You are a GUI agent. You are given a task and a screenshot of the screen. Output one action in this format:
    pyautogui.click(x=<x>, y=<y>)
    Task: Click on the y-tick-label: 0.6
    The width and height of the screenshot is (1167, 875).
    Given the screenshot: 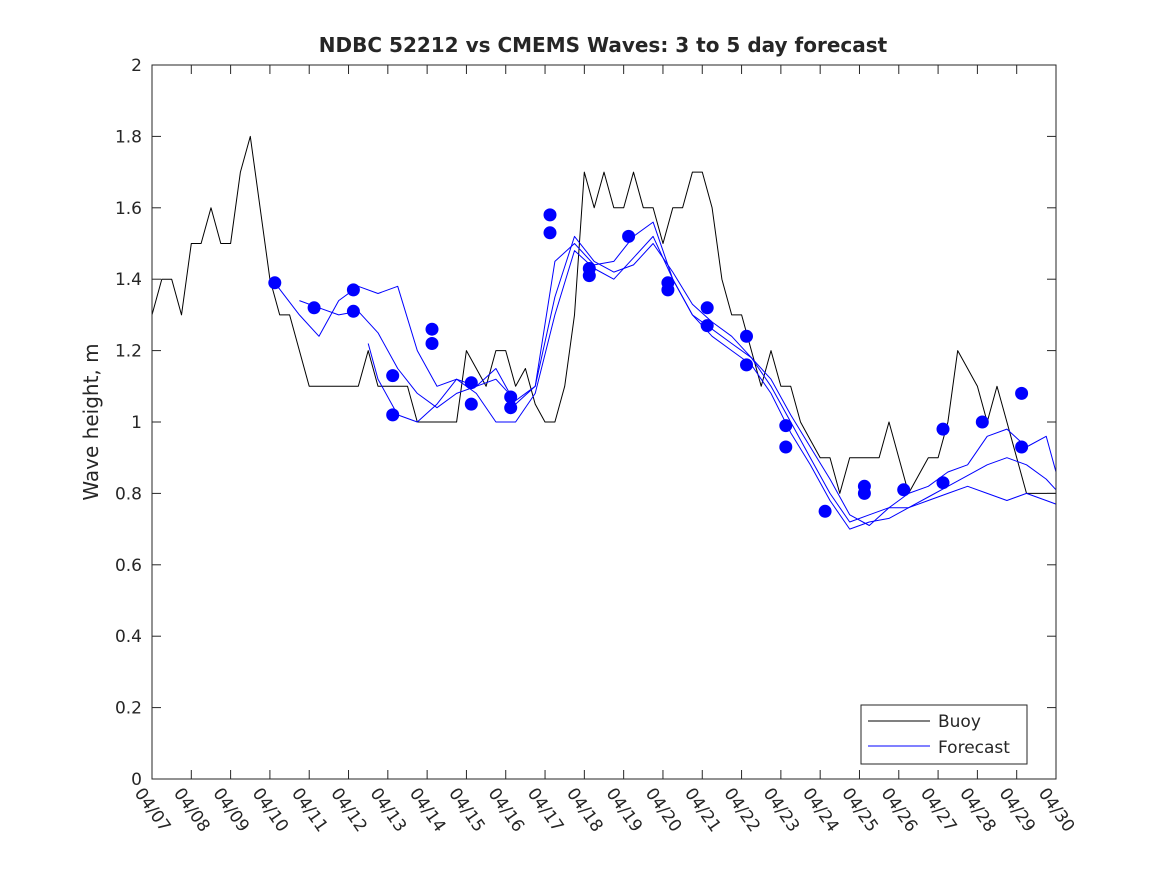 What is the action you would take?
    pyautogui.click(x=128, y=566)
    